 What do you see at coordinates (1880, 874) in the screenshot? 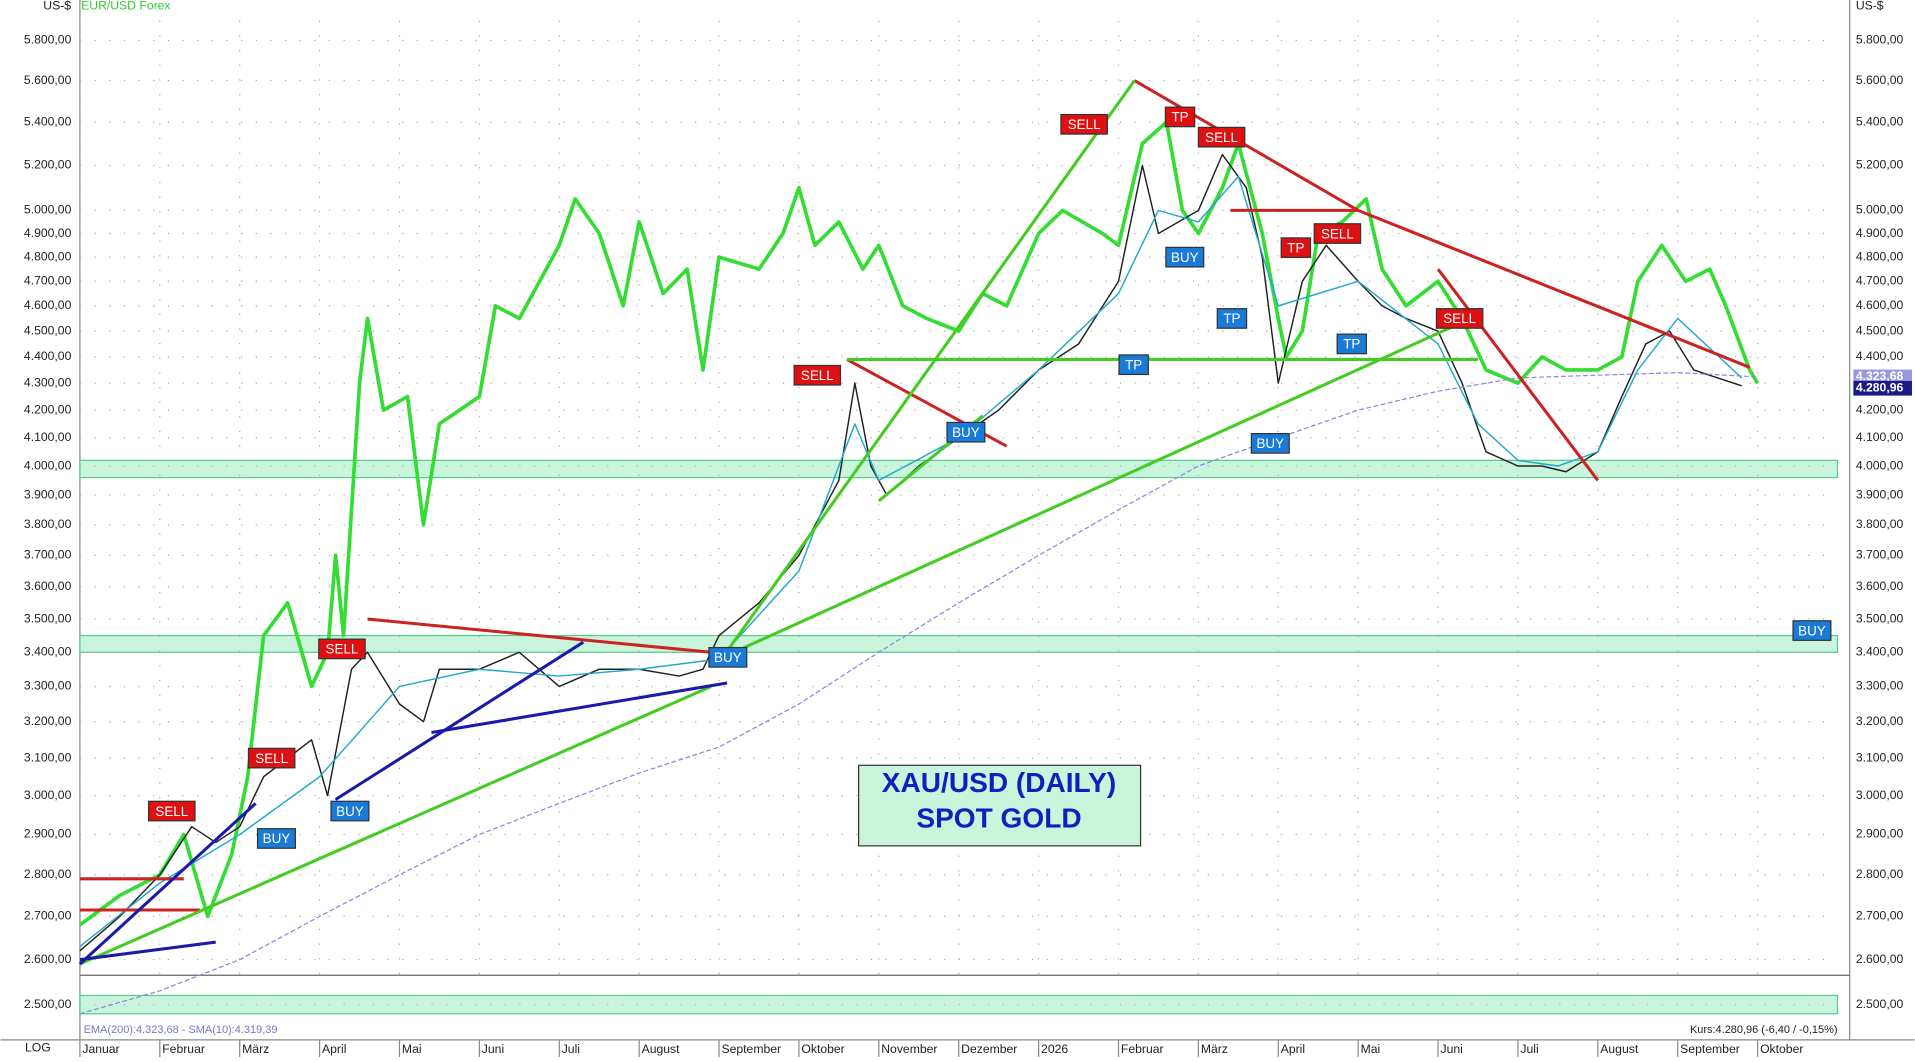
I see `y-tick-label-right: 2.800,00` at bounding box center [1880, 874].